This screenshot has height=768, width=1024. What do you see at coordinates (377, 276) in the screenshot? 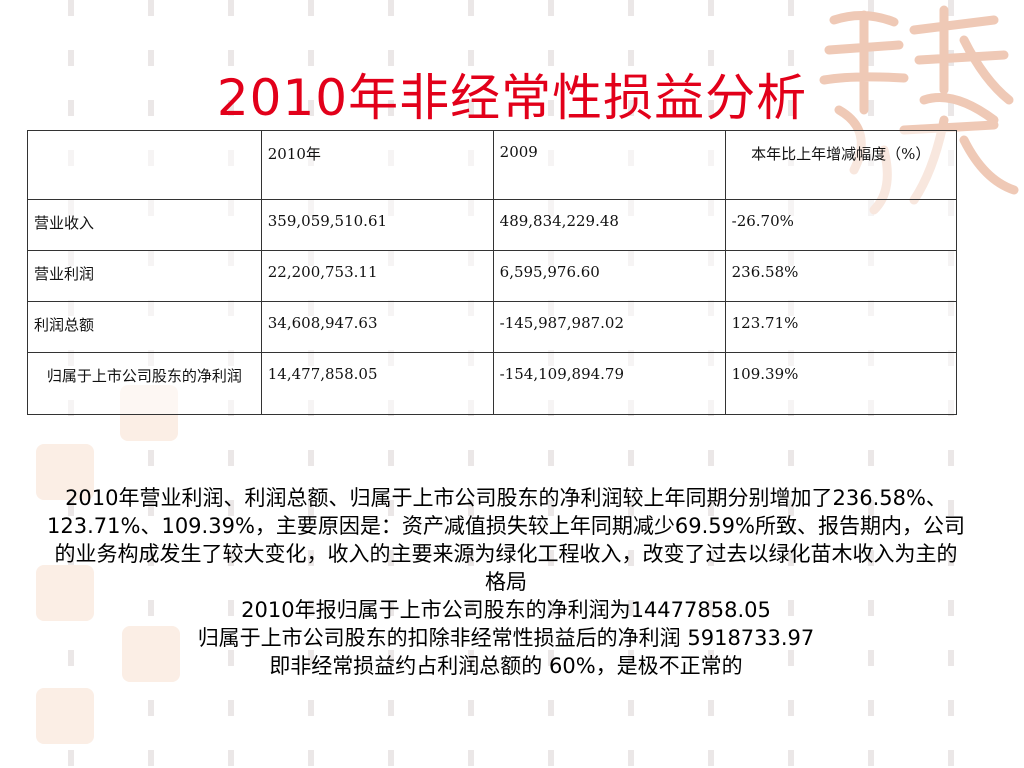
I see `table-cell: 22,200,753.11` at bounding box center [377, 276].